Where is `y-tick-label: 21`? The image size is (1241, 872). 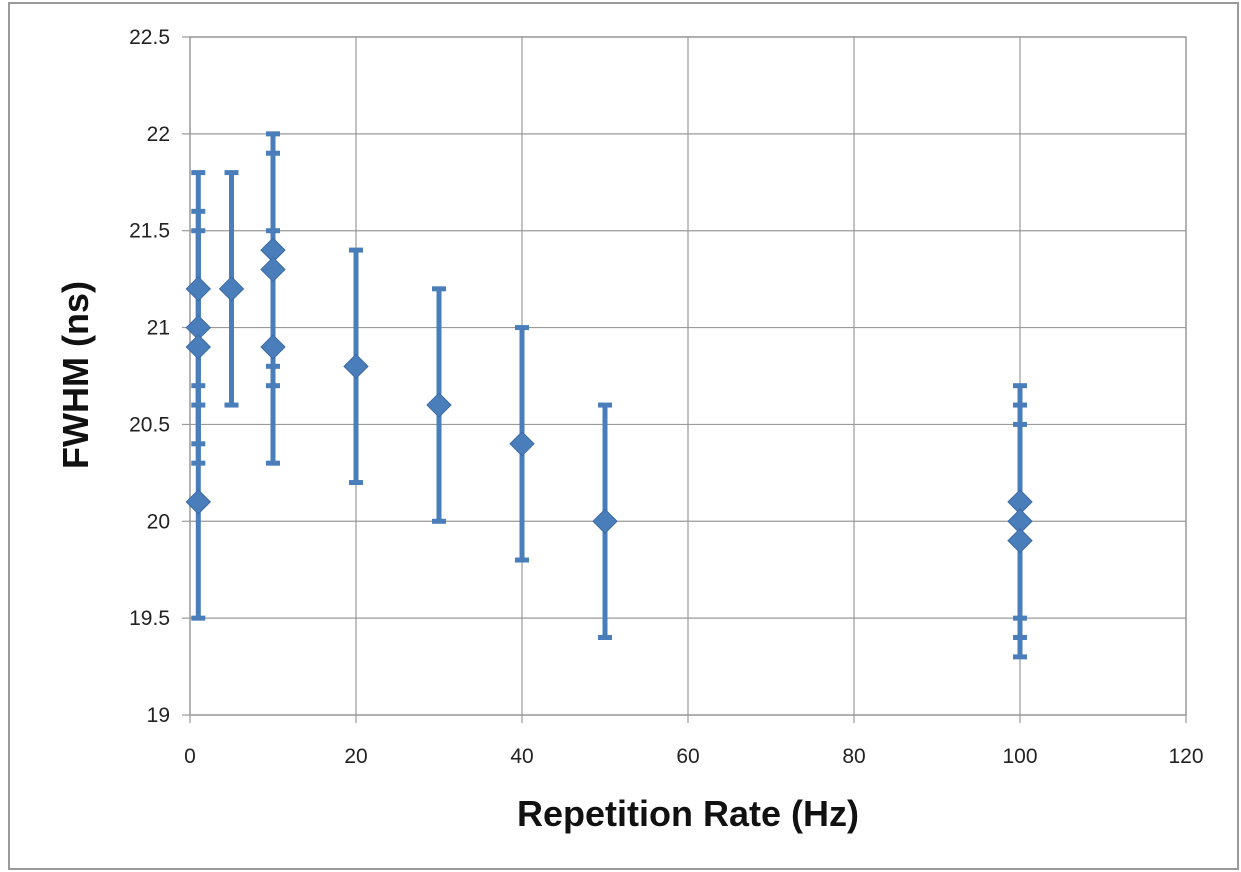 y-tick-label: 21 is located at coordinates (158, 328).